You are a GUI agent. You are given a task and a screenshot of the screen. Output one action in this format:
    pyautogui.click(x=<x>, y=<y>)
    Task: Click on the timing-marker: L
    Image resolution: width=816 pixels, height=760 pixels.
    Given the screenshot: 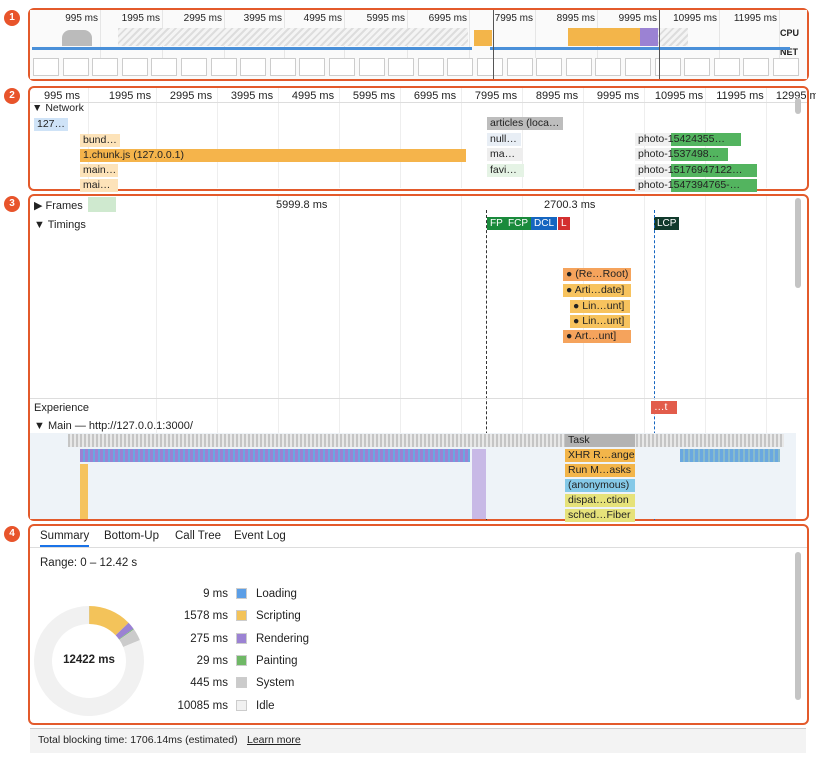 What is the action you would take?
    pyautogui.click(x=564, y=223)
    